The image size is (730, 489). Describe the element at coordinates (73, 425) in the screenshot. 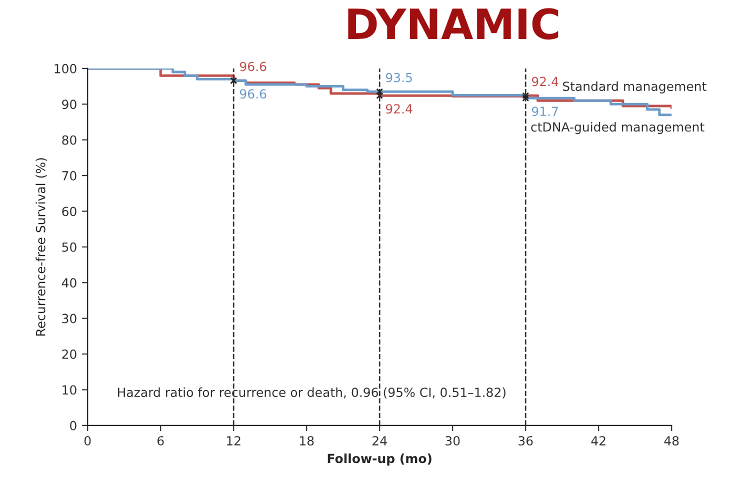

I see `y-tick-label: 0` at that location.